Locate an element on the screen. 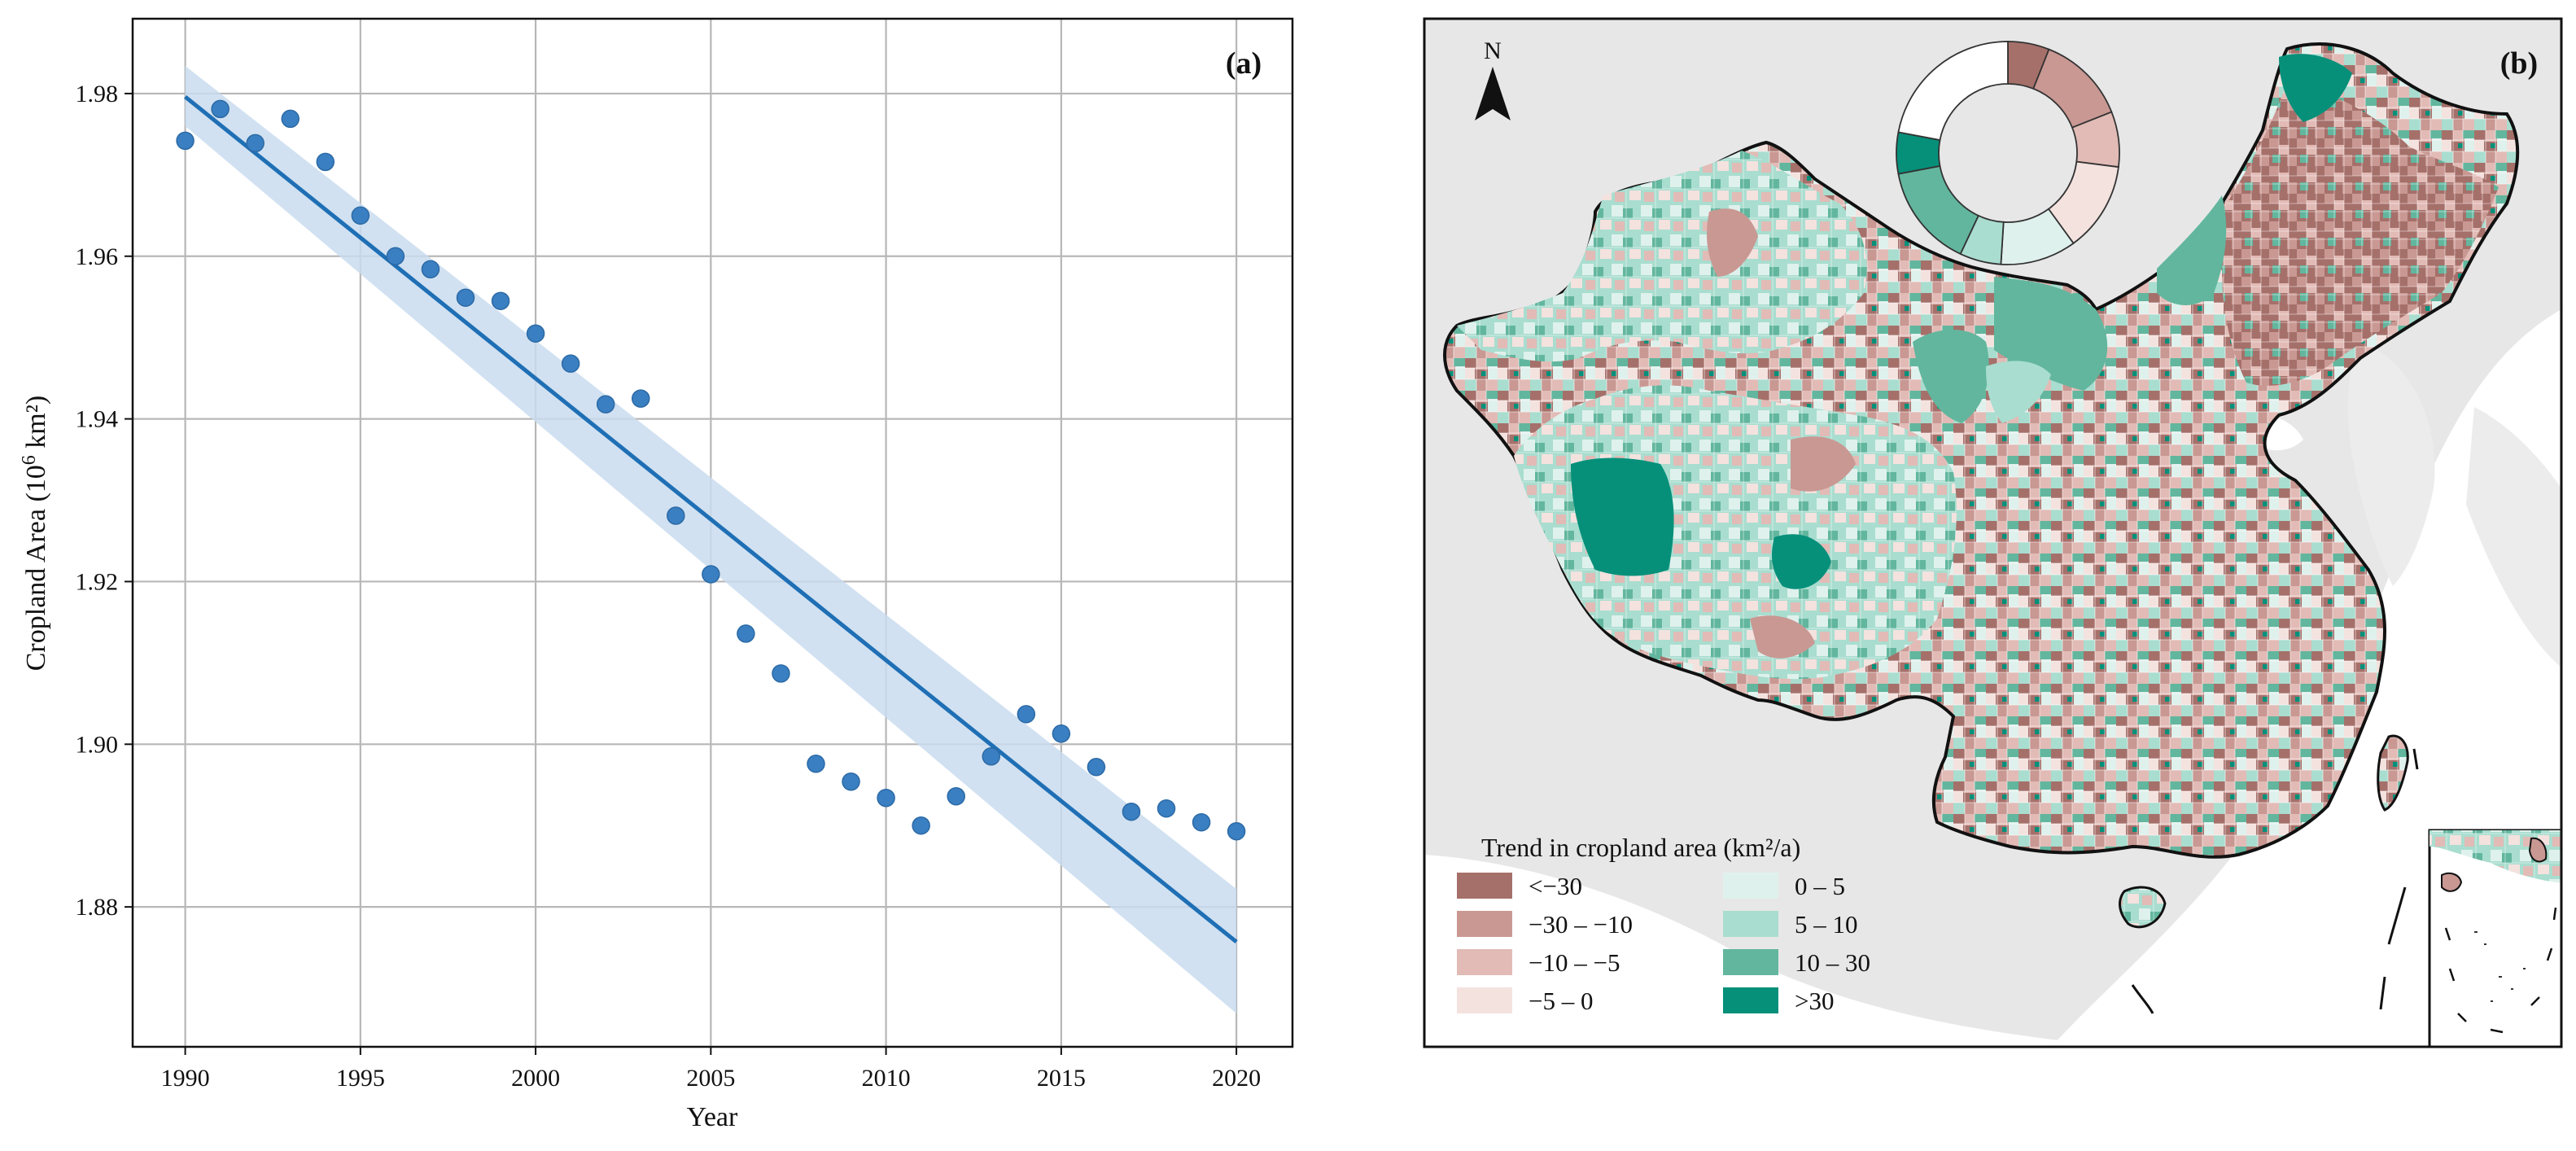 This screenshot has height=1151, width=2576. region-northeast is located at coordinates (2360, 233).